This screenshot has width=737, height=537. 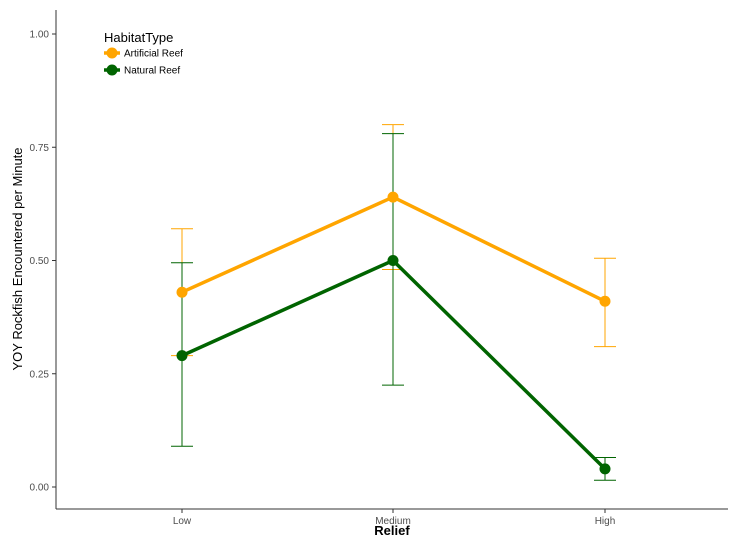 I want to click on legend-title: HabitatType, so click(x=138, y=37).